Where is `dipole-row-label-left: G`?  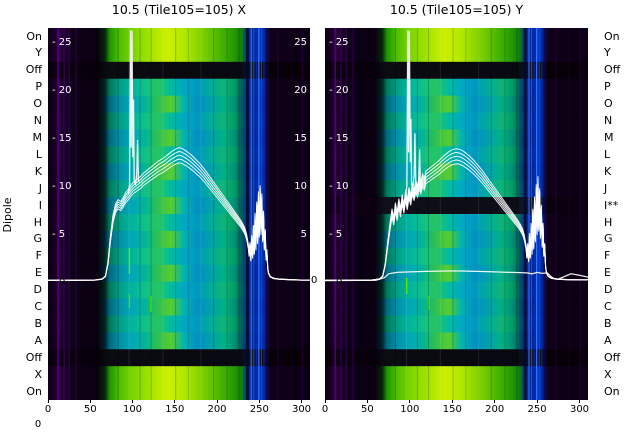 dipole-row-label-left: G is located at coordinates (37, 239).